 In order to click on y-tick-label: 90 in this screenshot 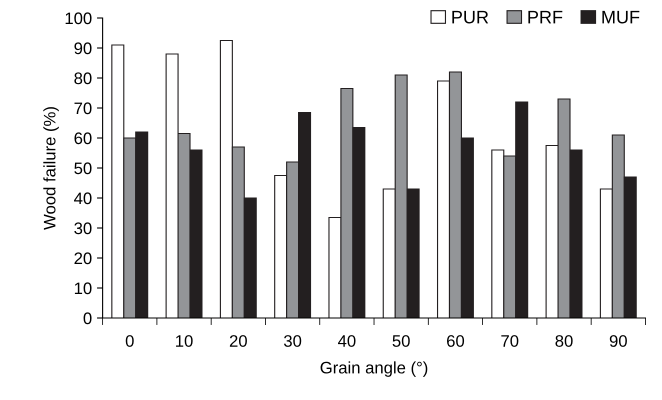, I will do `click(83, 48)`.